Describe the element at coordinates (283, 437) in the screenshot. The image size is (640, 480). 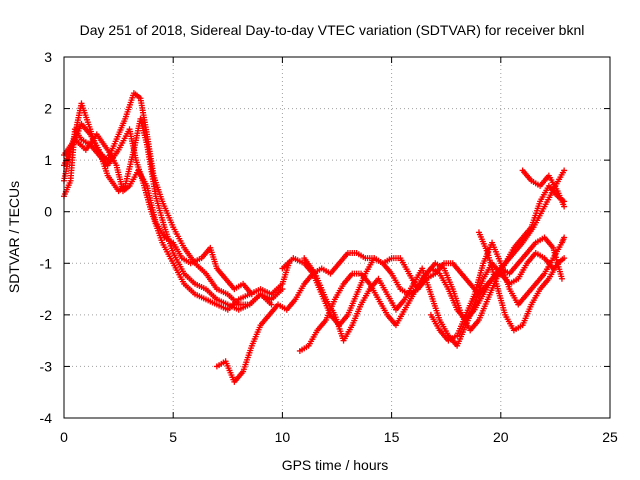
I see `x-tick-label: 10` at that location.